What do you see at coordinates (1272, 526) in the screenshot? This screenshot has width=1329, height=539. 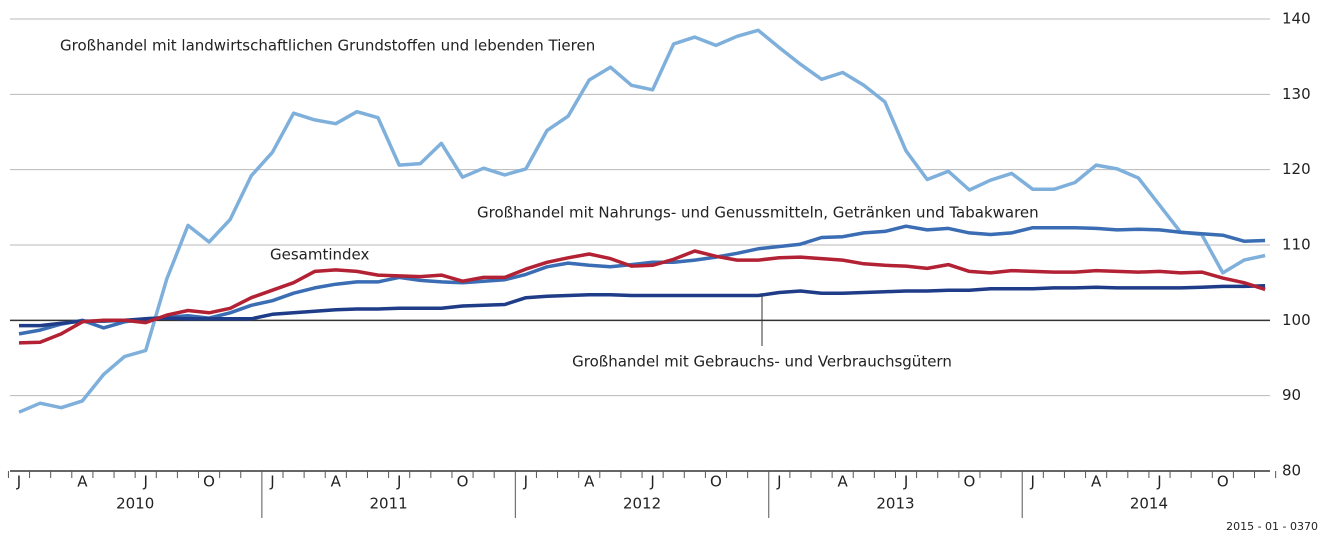 I see `source-code: 2015 - 01 - 0370` at bounding box center [1272, 526].